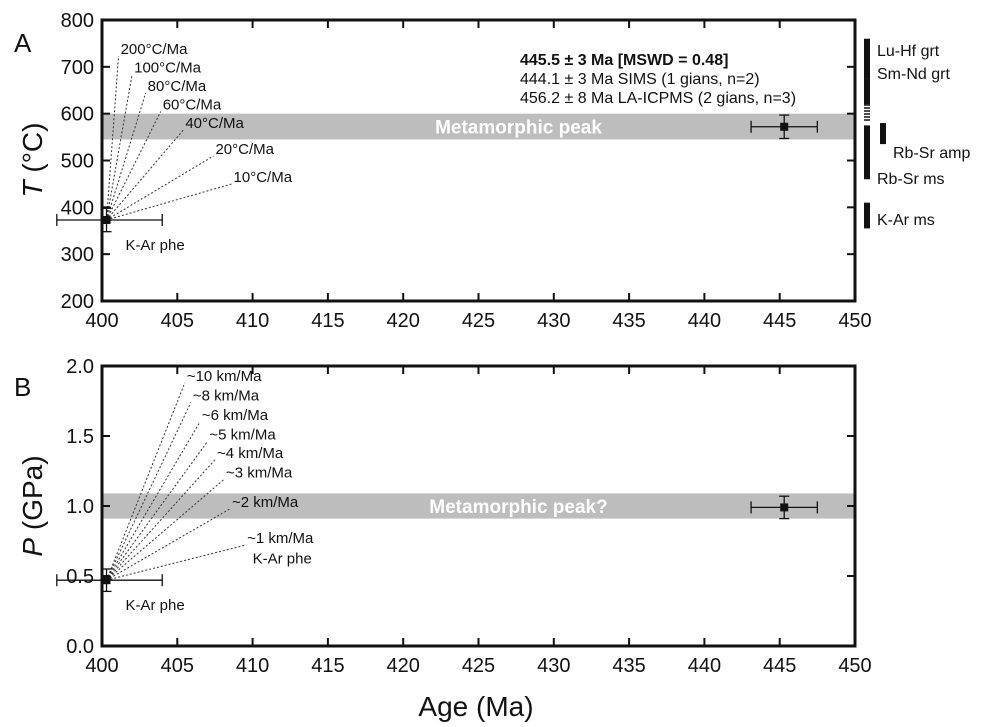 This screenshot has width=982, height=727. Describe the element at coordinates (244, 149) in the screenshot. I see `rate-line-label: 20°C/Ma` at that location.